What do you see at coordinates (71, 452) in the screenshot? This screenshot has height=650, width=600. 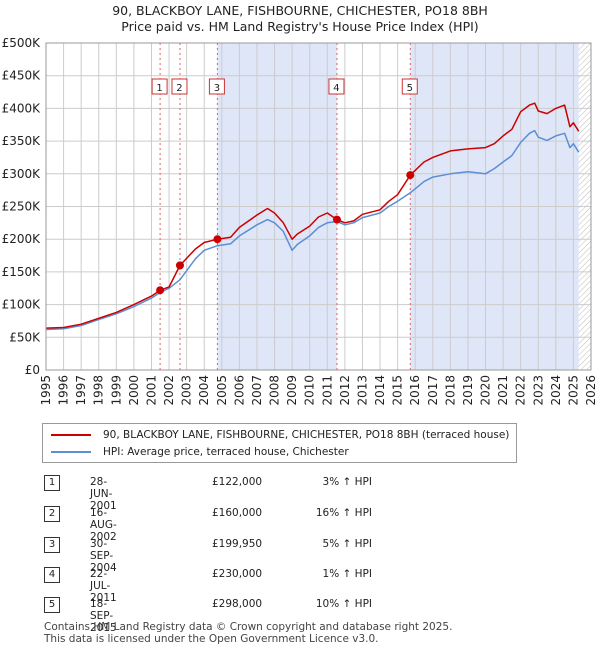 I see `legend-swatch-hpi` at bounding box center [71, 452].